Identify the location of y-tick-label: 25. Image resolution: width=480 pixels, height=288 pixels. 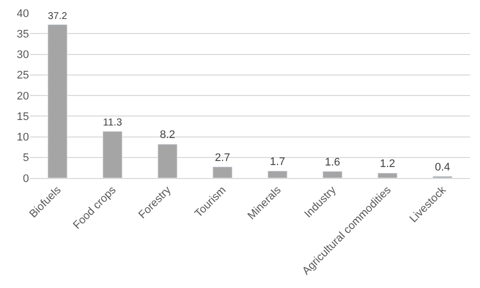
(22, 76).